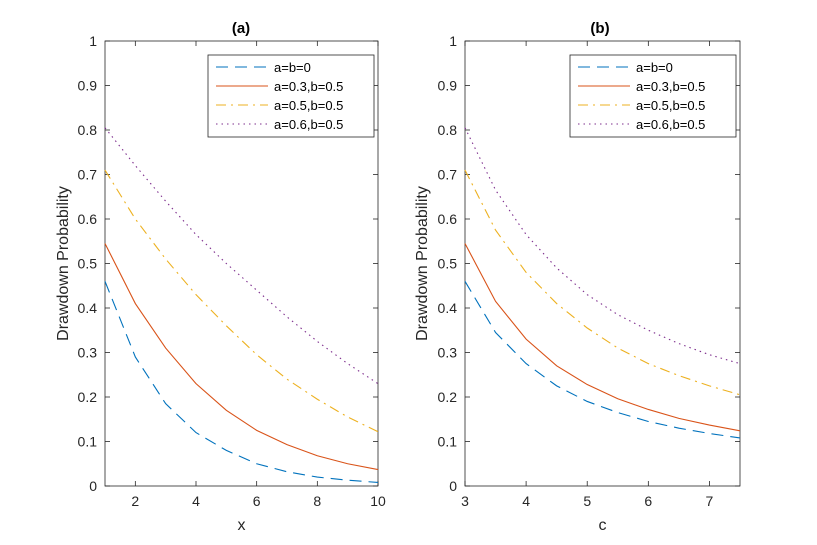 The width and height of the screenshot is (817, 545). Describe the element at coordinates (135, 501) in the screenshot. I see `x-tick-label: 2` at that location.